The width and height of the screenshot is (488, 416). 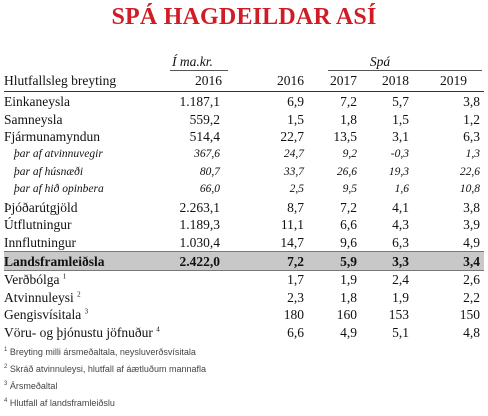 What do you see at coordinates (453, 80) in the screenshot?
I see `year-header-2019: 2019` at bounding box center [453, 80].